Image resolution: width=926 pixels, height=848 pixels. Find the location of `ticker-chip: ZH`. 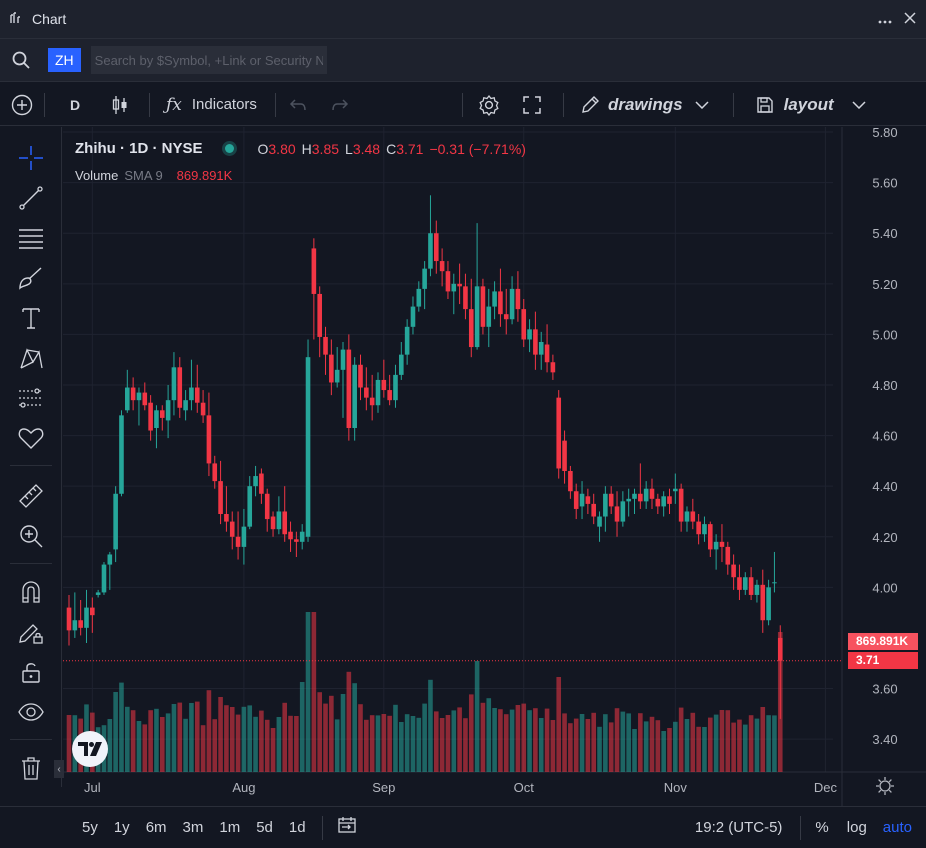

ticker-chip: ZH is located at coordinates (64, 60).